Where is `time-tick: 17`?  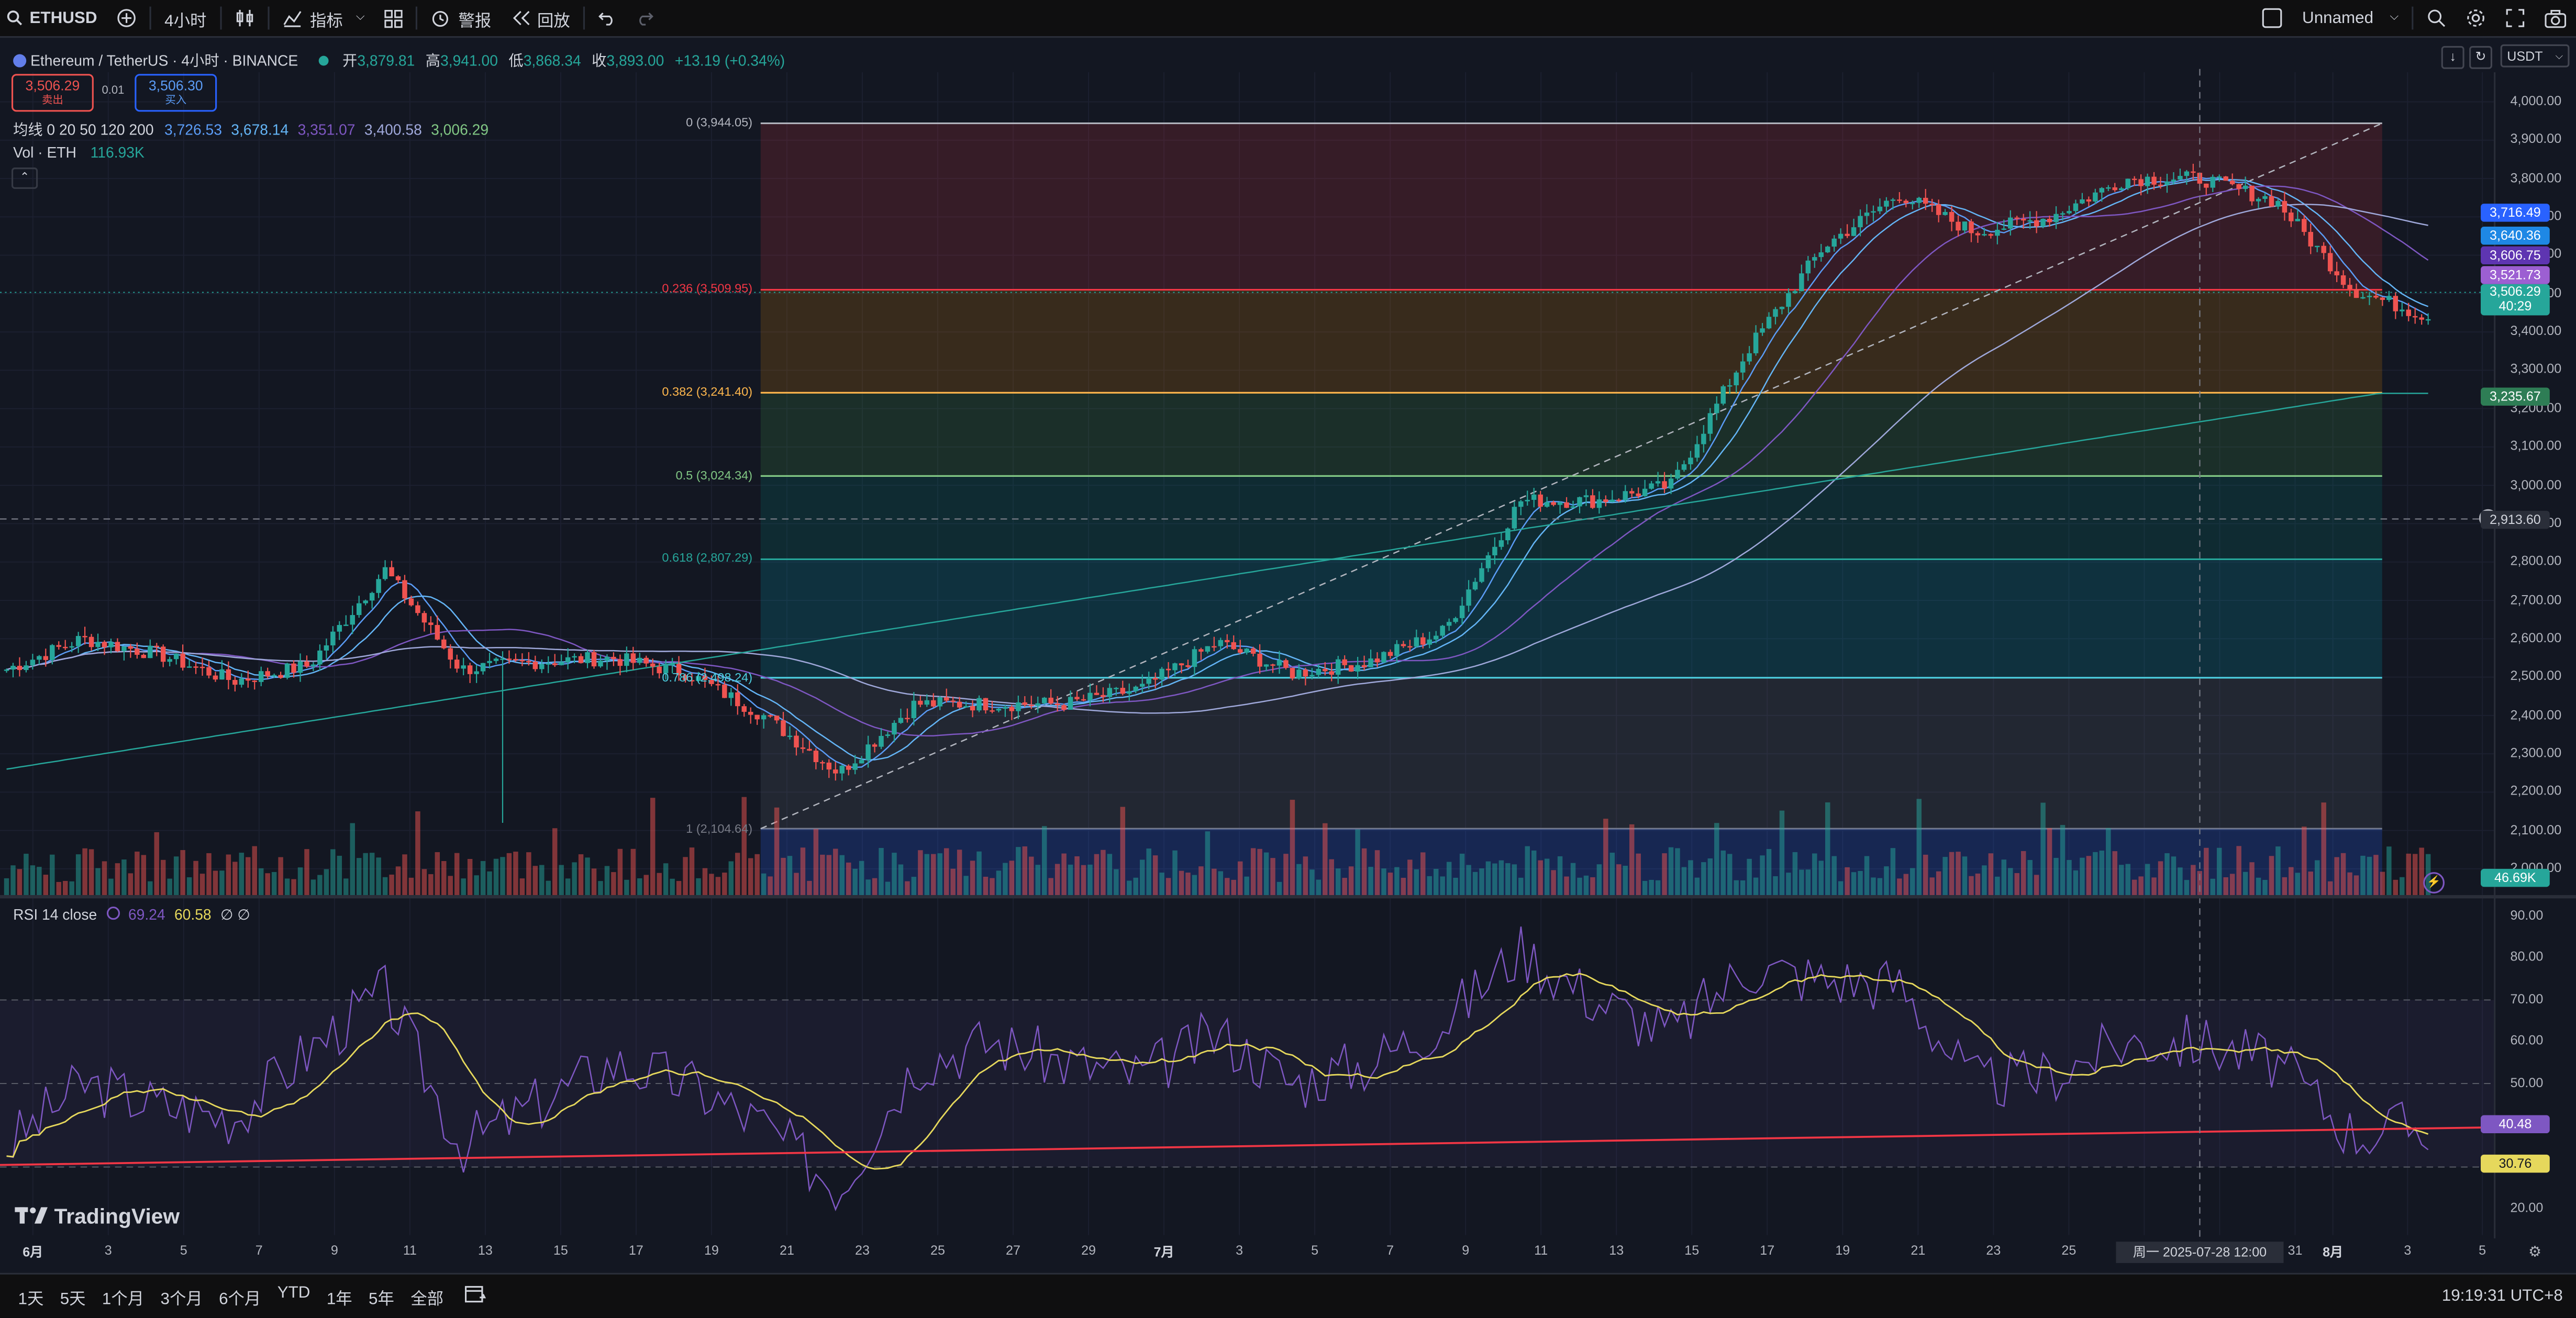 time-tick: 17 is located at coordinates (1767, 1251).